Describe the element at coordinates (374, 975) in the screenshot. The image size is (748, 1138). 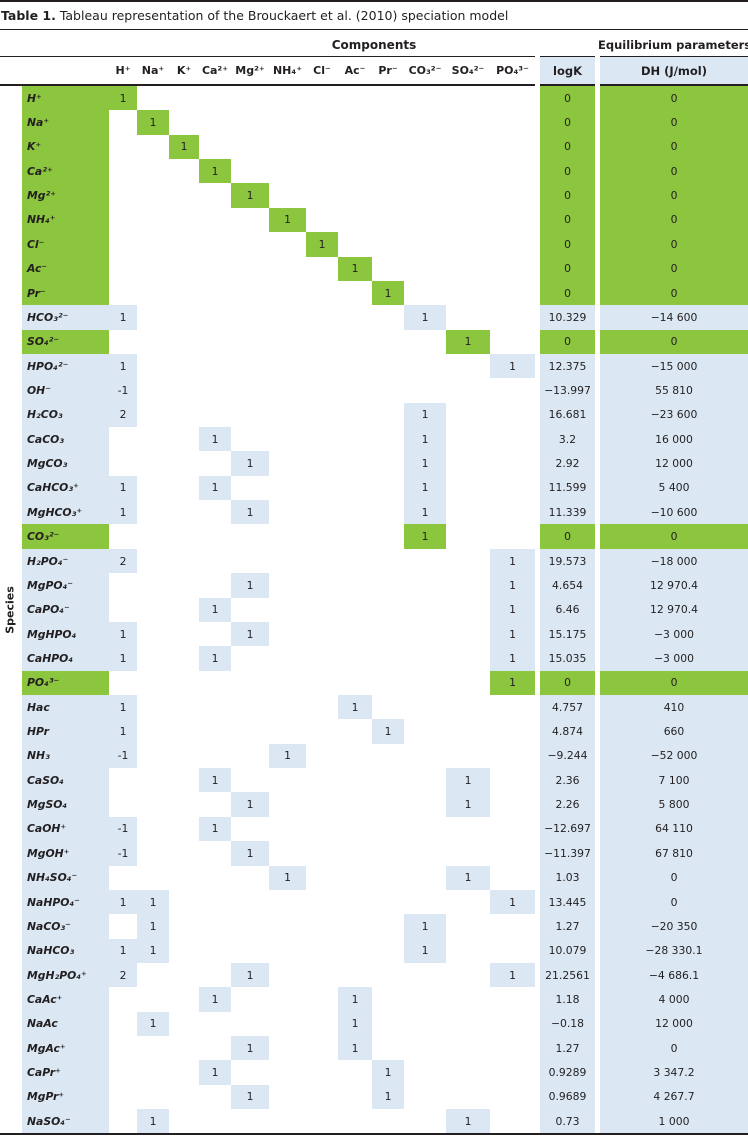
I see `species-row: MgH₂PO₄⁺ 2 1 1 21.2561 −4 686.1` at that location.